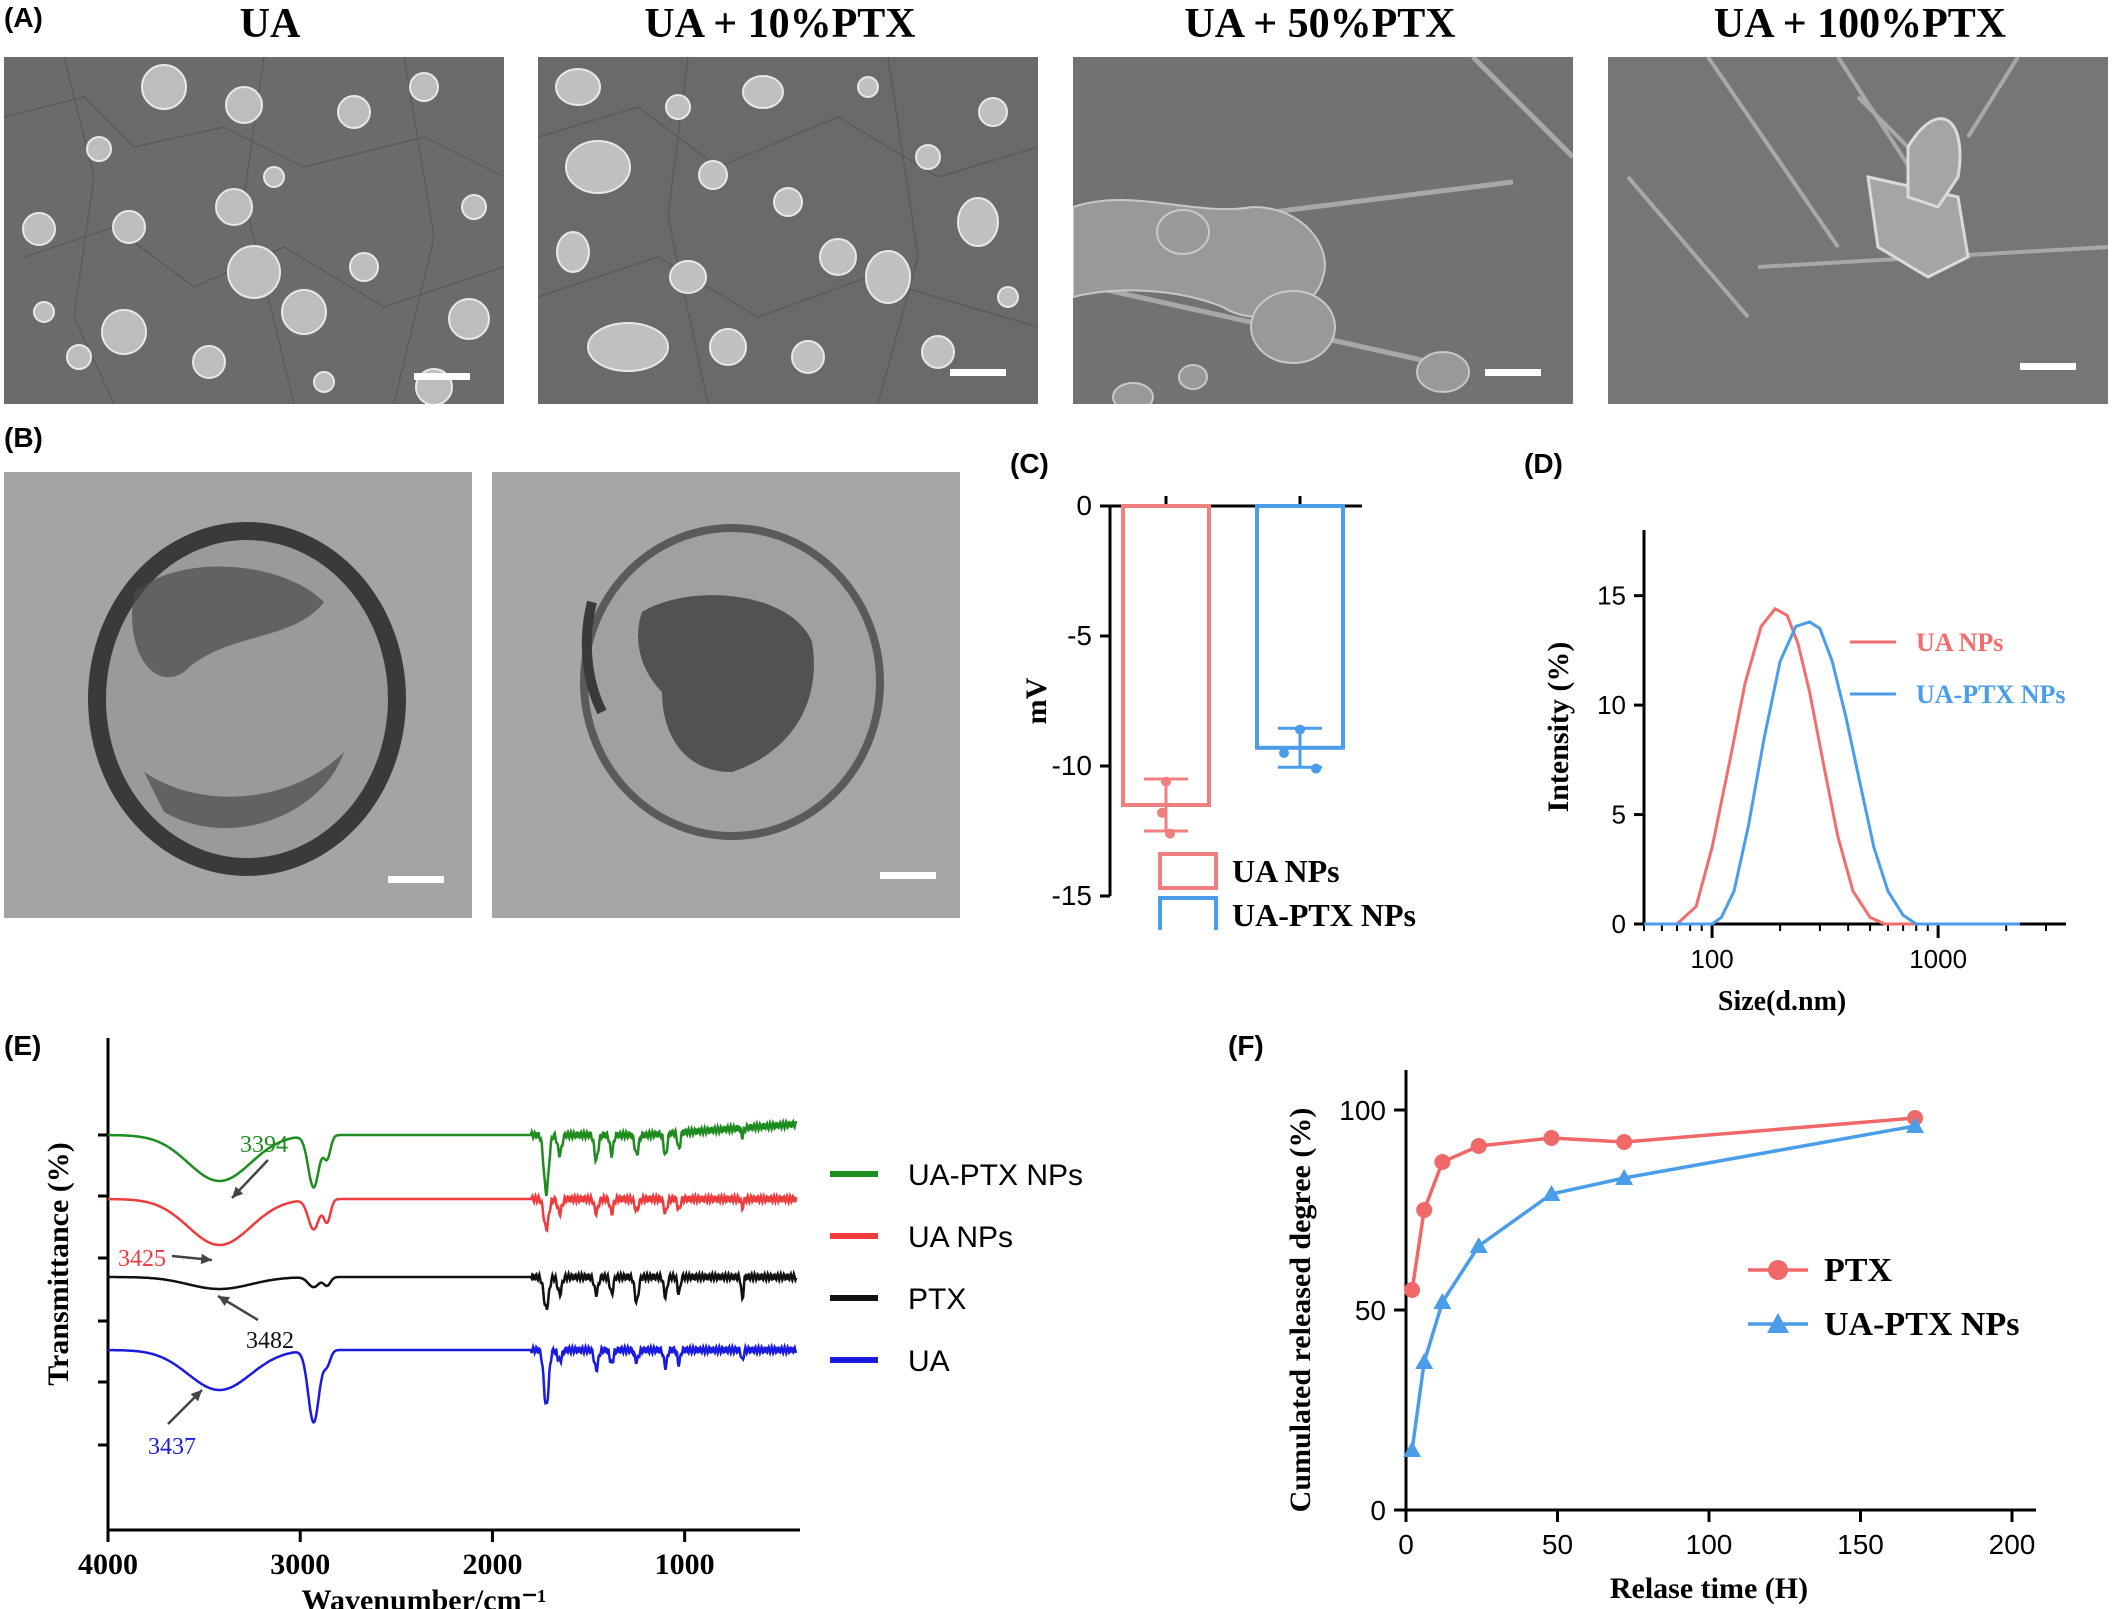  Describe the element at coordinates (1246, 1045) in the screenshot. I see `panel-letter-f: (F)` at that location.